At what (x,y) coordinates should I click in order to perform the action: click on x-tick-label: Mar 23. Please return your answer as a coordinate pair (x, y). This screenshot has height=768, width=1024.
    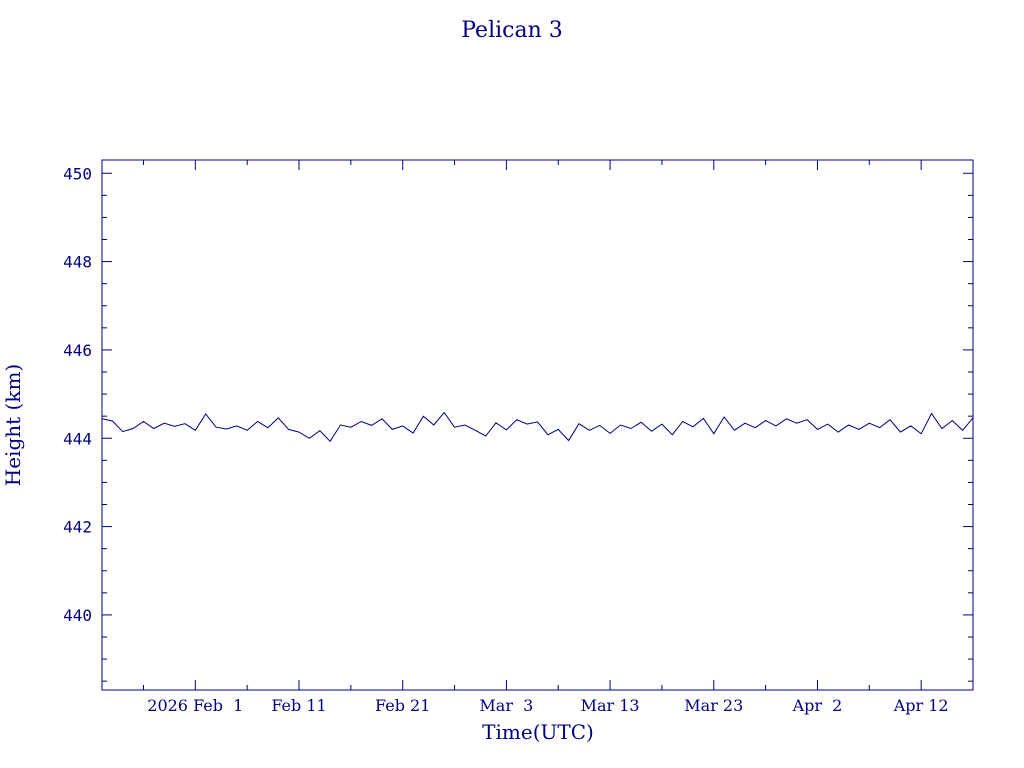
    Looking at the image, I should click on (713, 705).